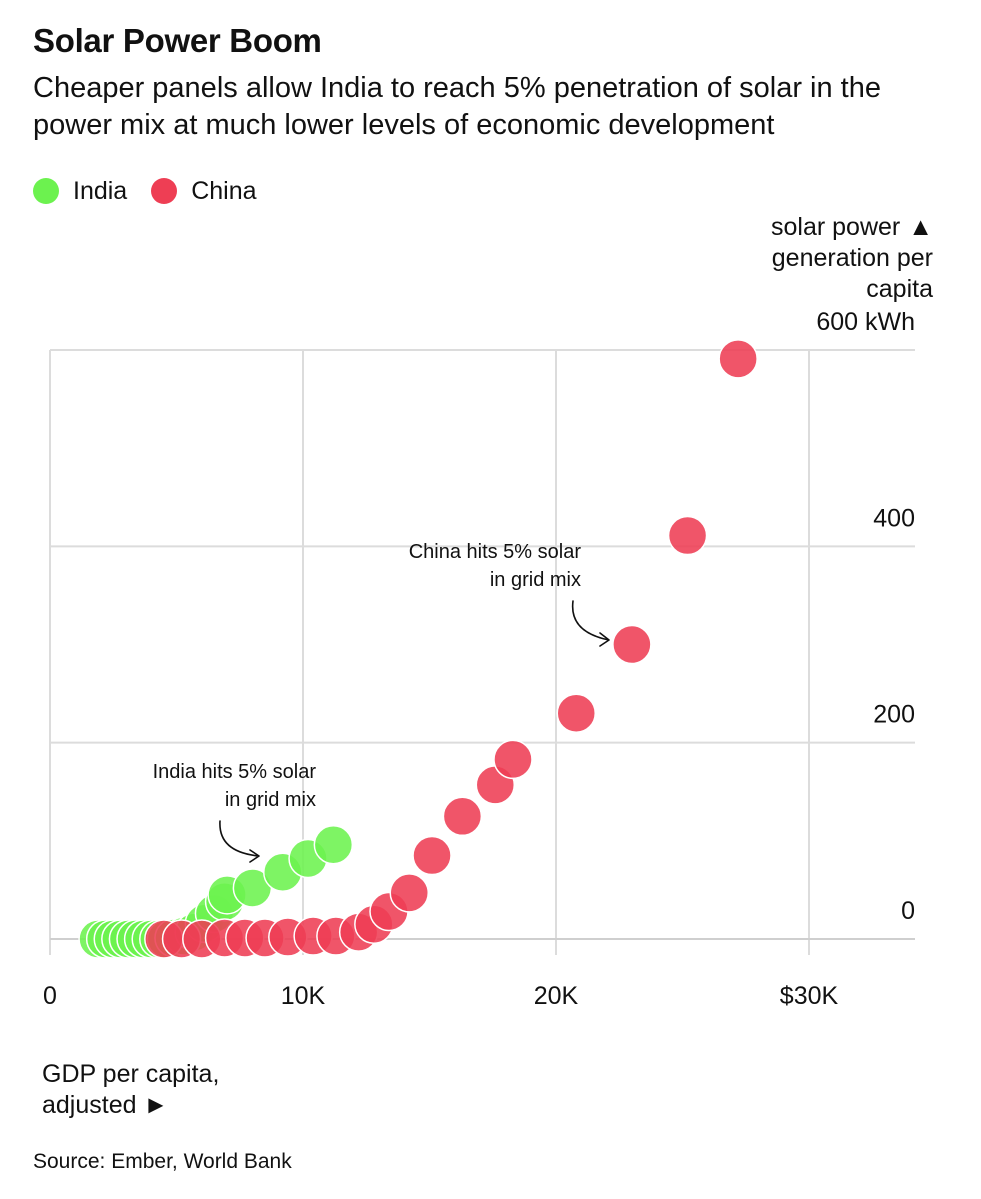 The height and width of the screenshot is (1199, 981). I want to click on legend-item-china: China, so click(204, 191).